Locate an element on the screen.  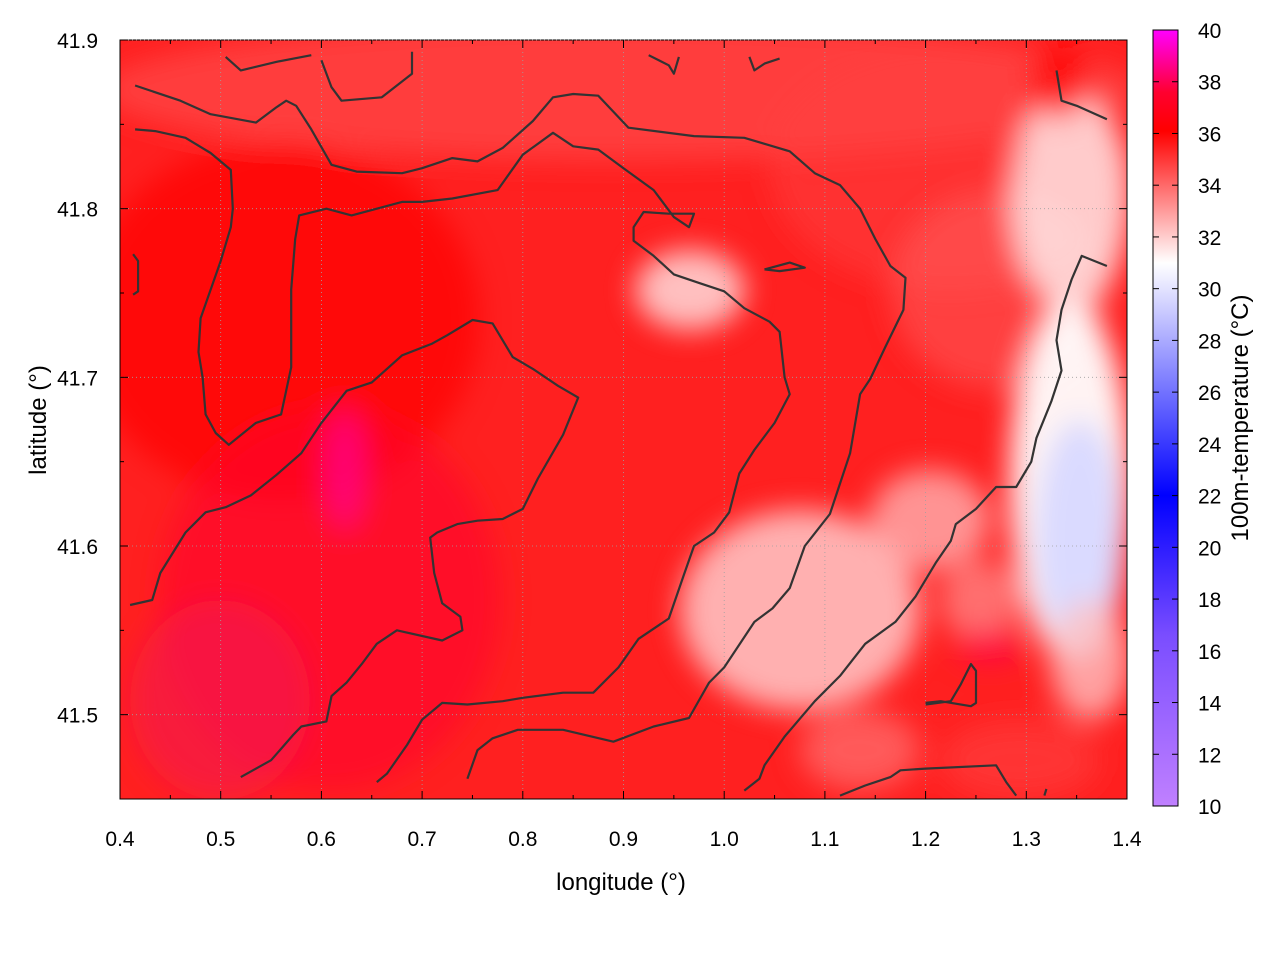
y-tick-label: 41.5 is located at coordinates (77, 716).